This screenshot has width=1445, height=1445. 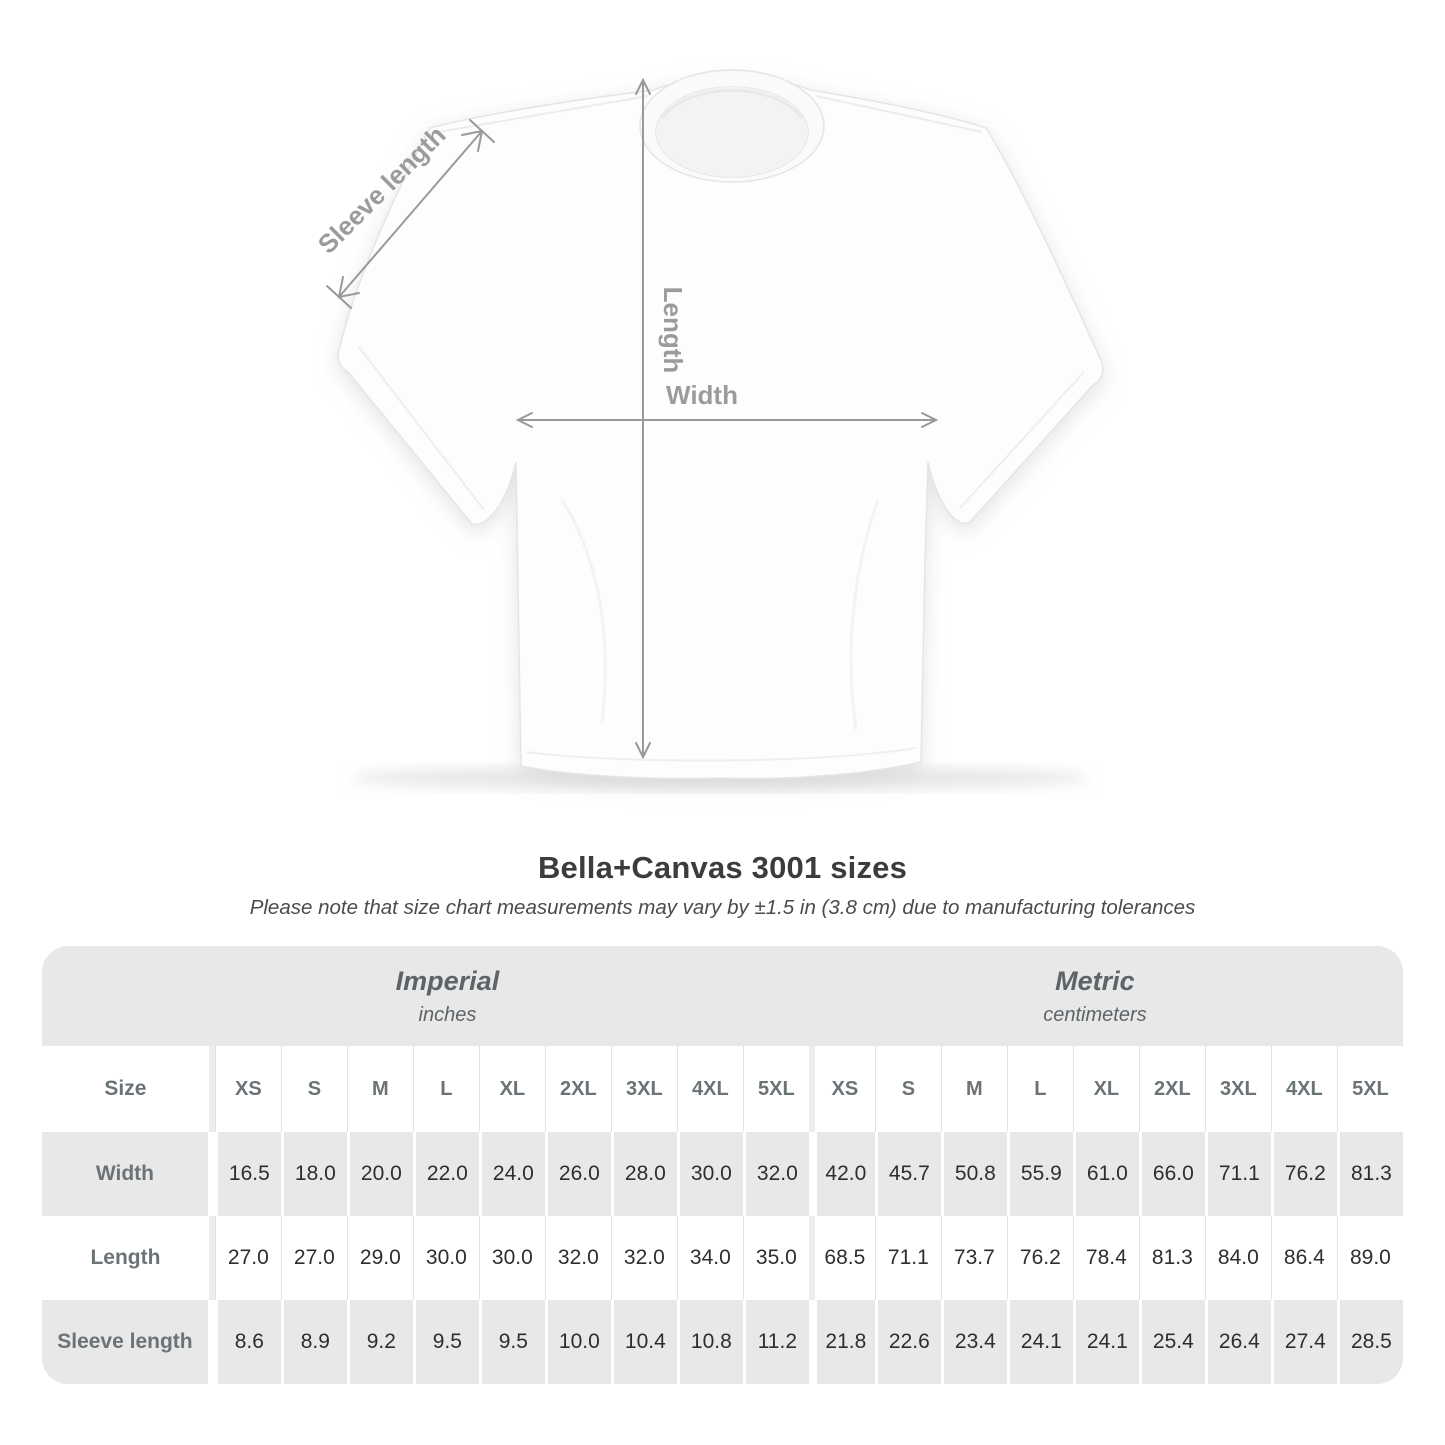 What do you see at coordinates (247, 1258) in the screenshot?
I see `cell-length-imperial-xs: 27.0` at bounding box center [247, 1258].